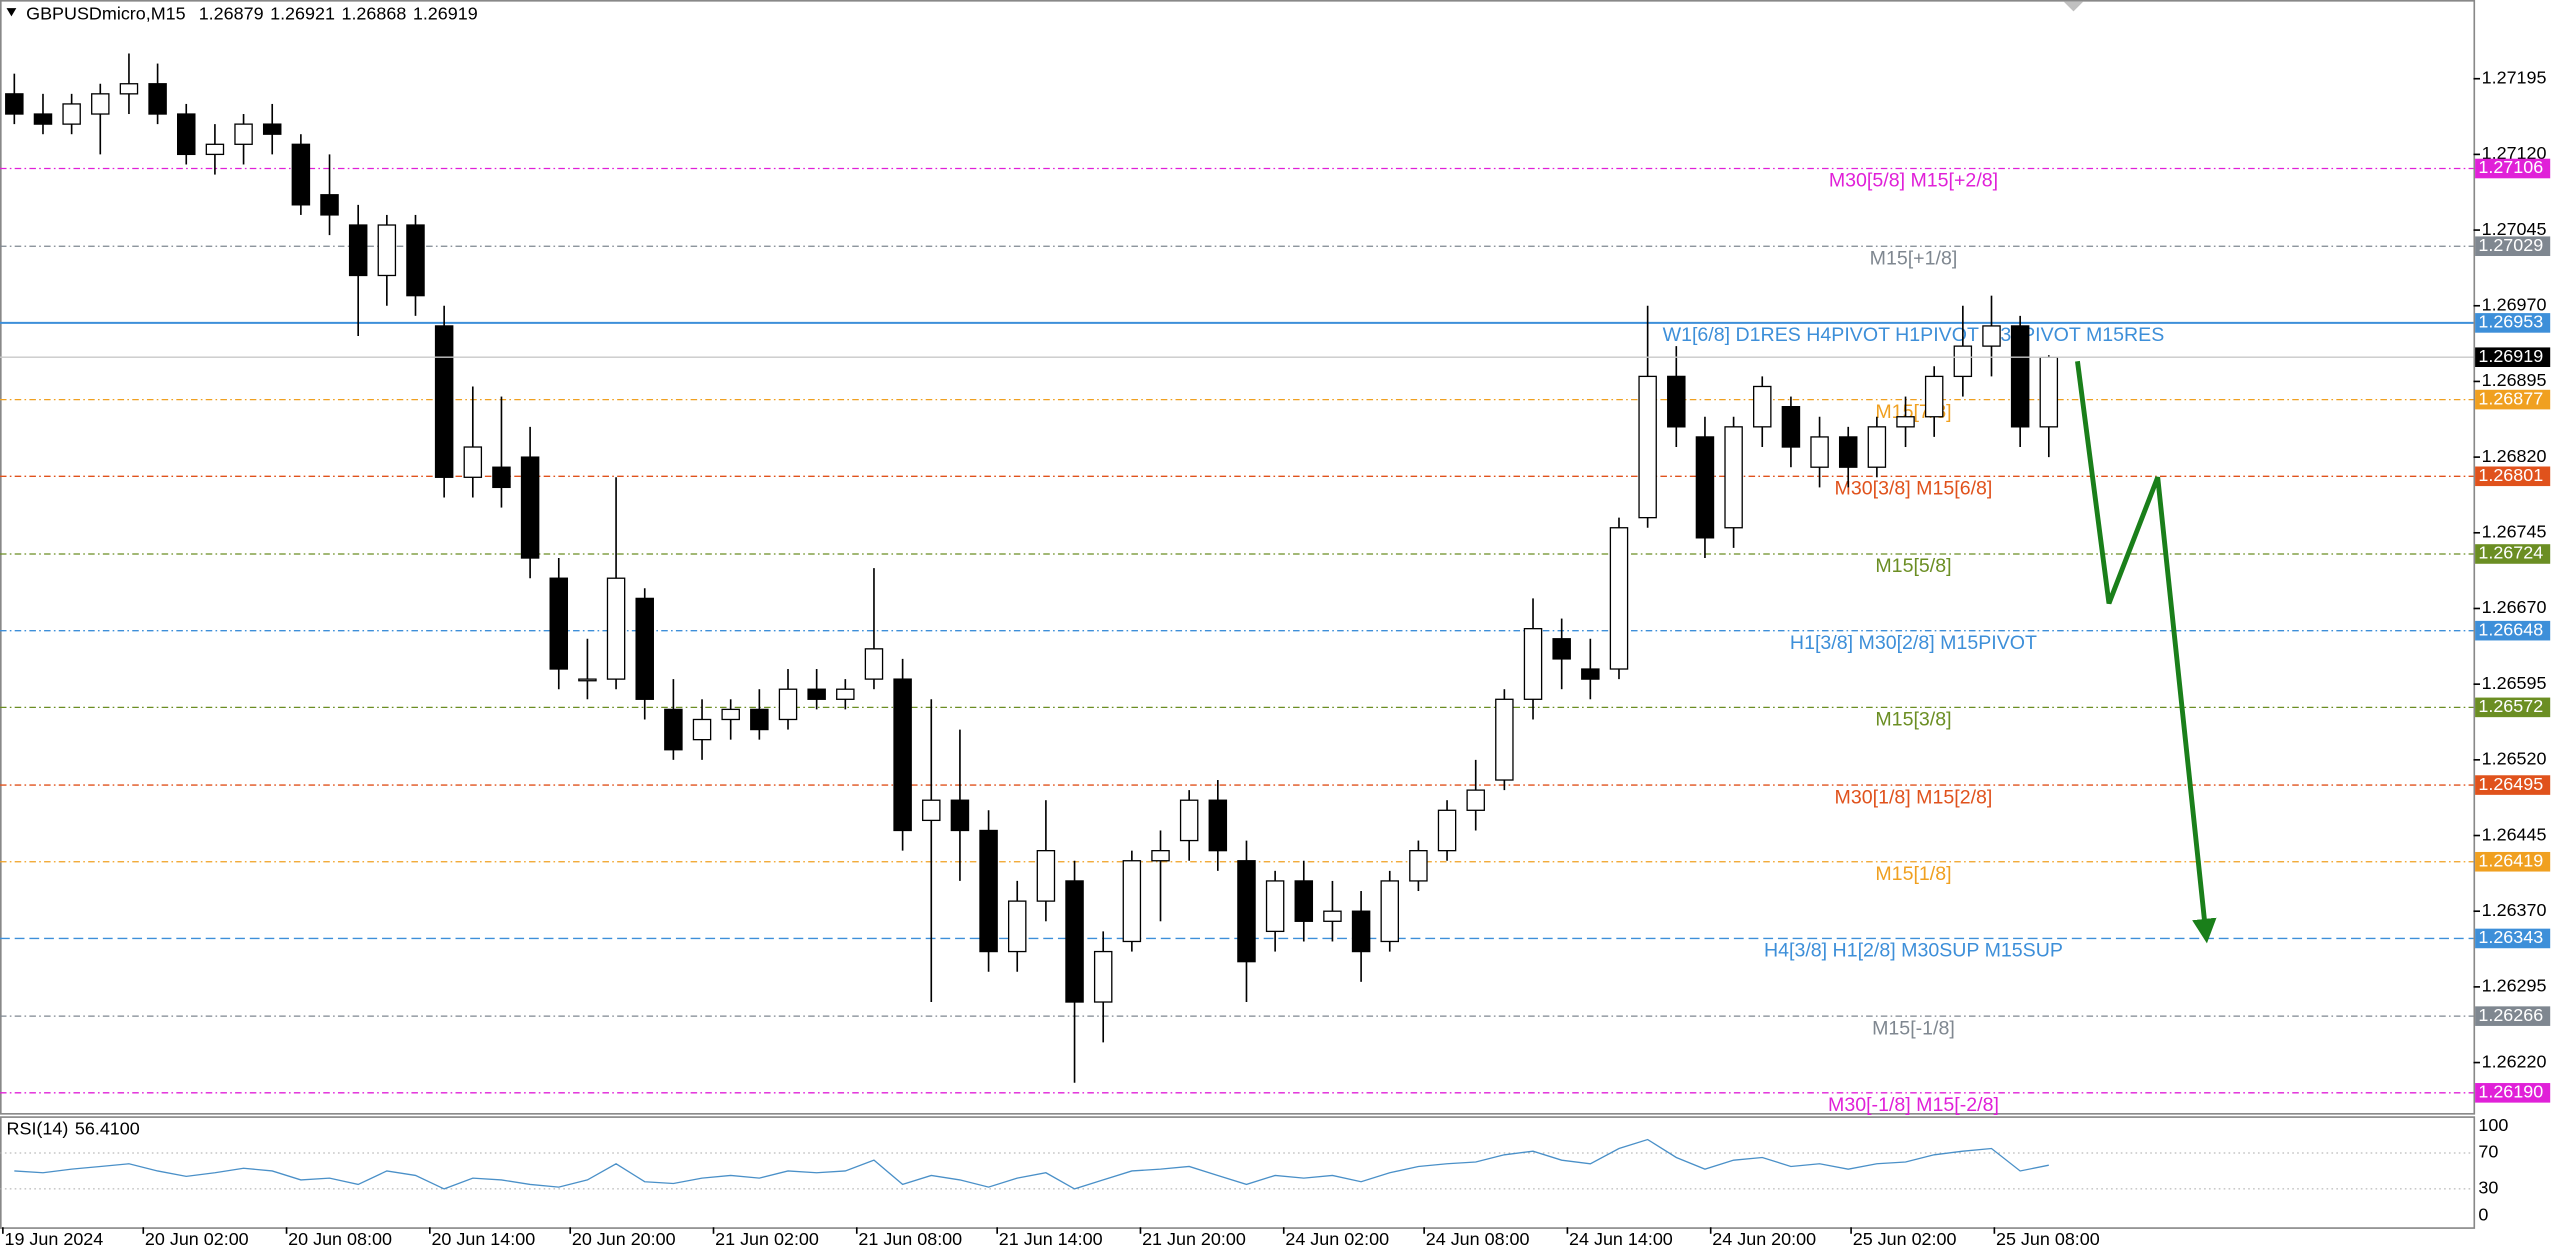 This screenshot has height=1255, width=2560. I want to click on price-box-label: 1.26343, so click(2510, 937).